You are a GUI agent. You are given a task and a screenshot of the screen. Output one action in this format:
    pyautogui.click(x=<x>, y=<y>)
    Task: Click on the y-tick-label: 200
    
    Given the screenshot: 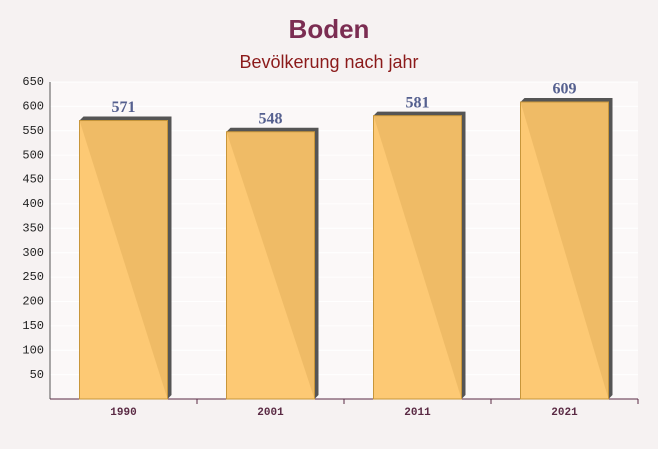 What is the action you would take?
    pyautogui.click(x=33, y=302)
    